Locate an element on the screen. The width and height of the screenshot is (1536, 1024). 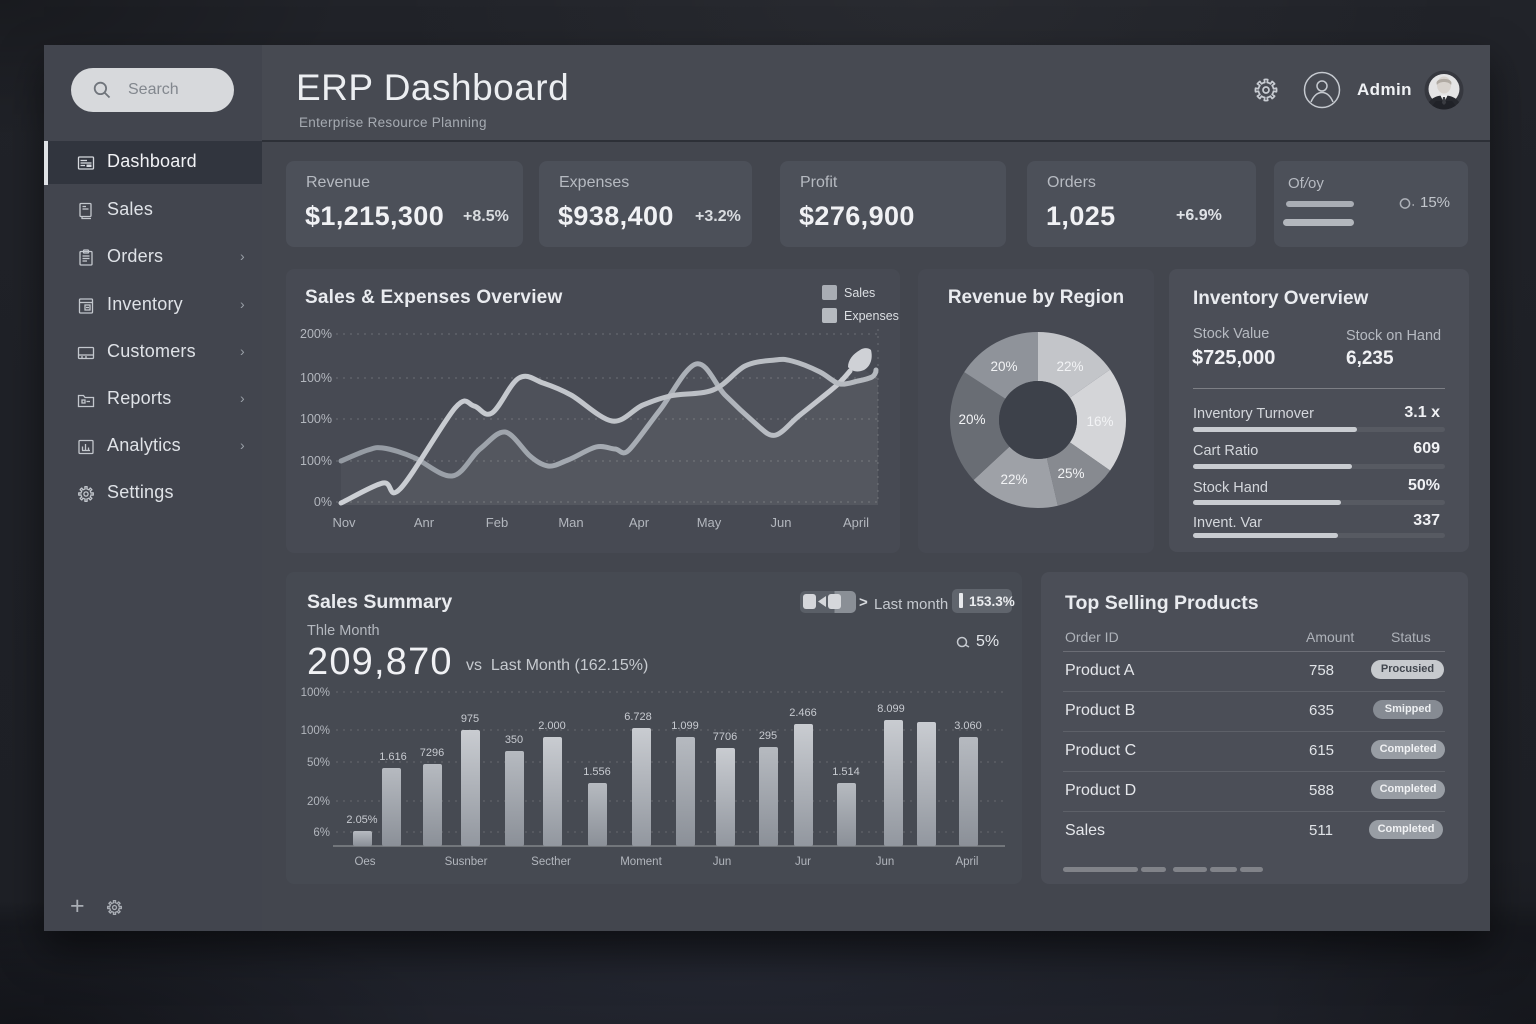
svg-text: 2.000 is located at coordinates (552, 726).